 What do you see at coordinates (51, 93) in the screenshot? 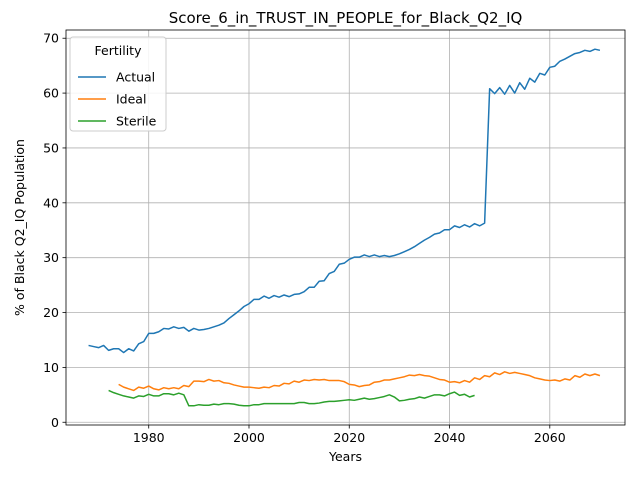
I see `y-tick-label: 60` at bounding box center [51, 93].